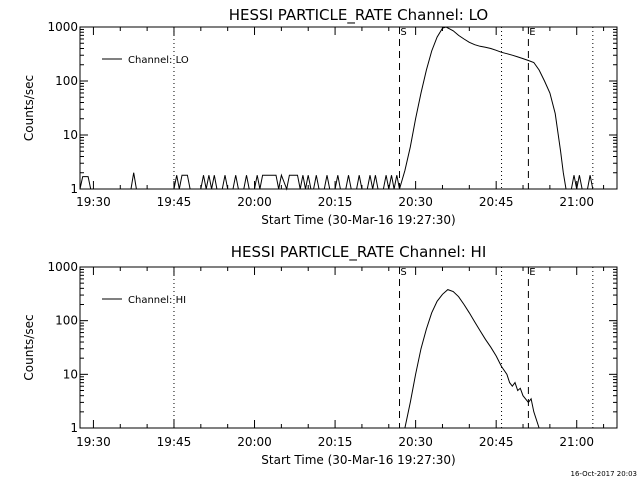 The image size is (640, 480). What do you see at coordinates (157, 300) in the screenshot?
I see `legend-label: Channel: HI` at bounding box center [157, 300].